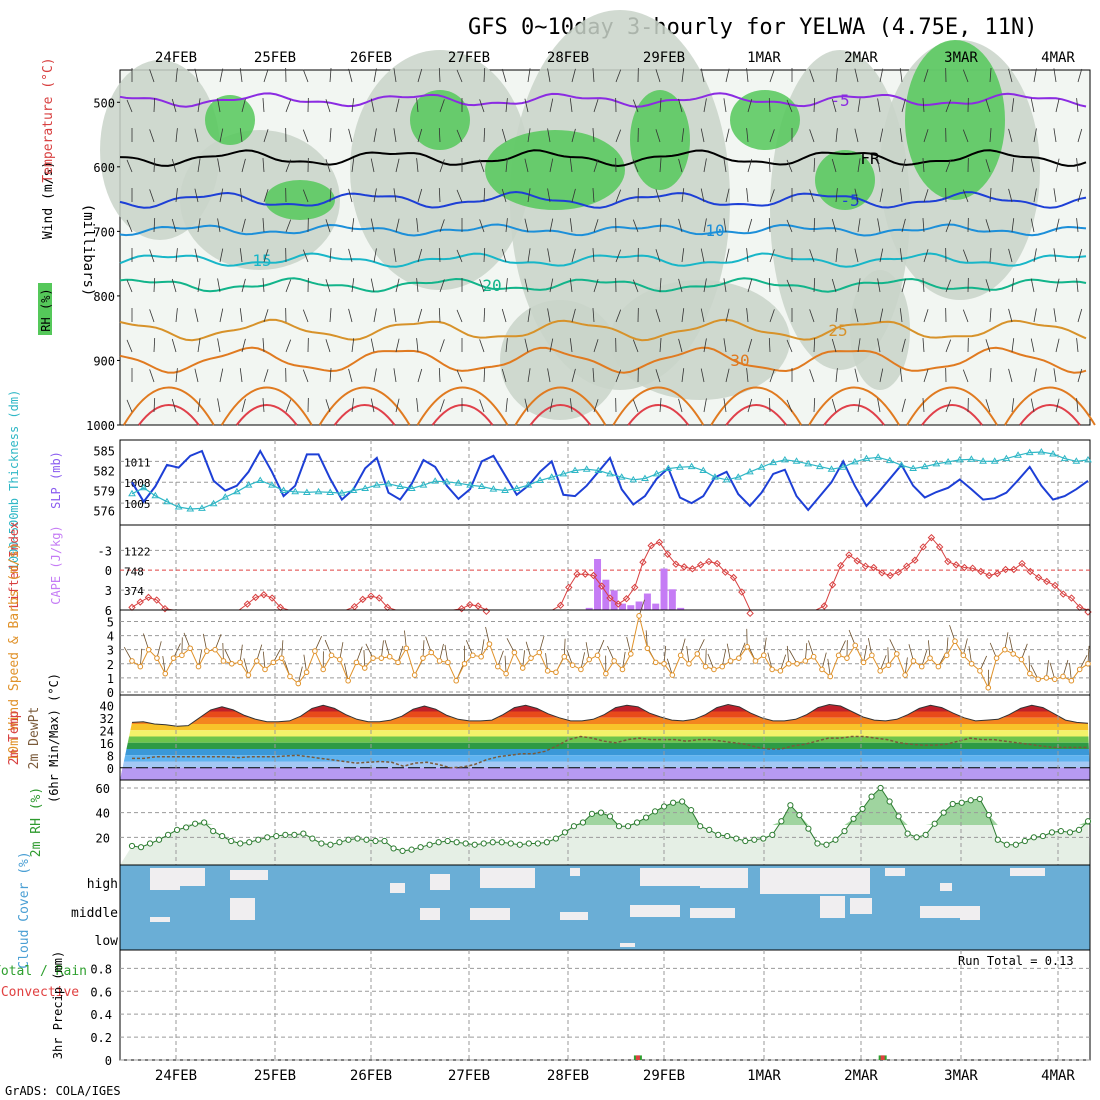 The width and height of the screenshot is (1100, 1100). I want to click on top-date-6: 1MAR, so click(764, 58).